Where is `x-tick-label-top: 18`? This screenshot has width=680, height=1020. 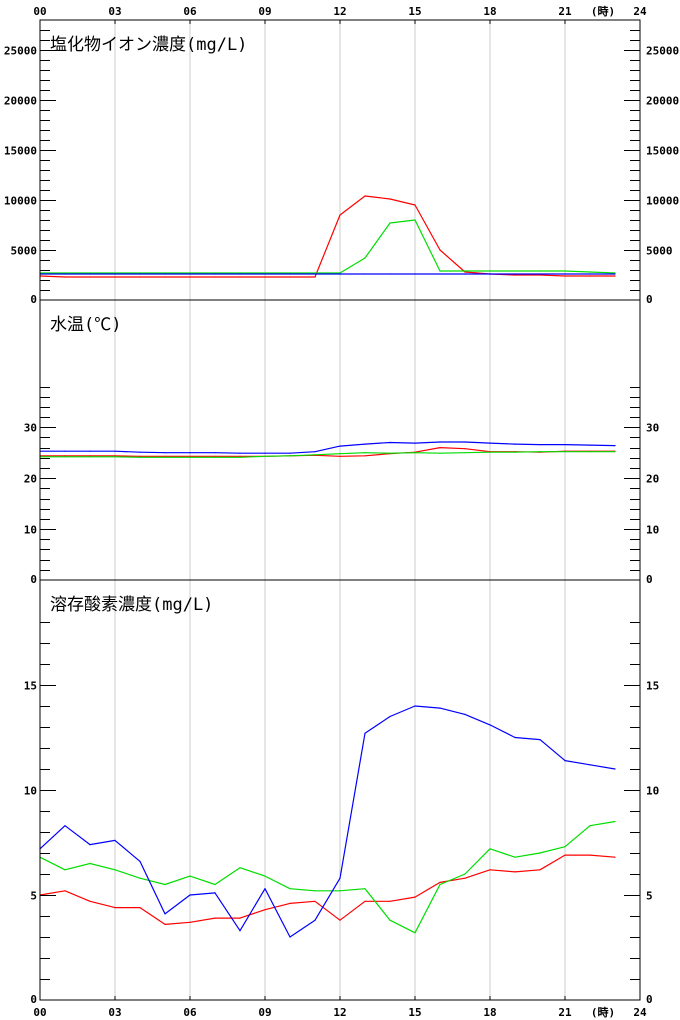 x-tick-label-top: 18 is located at coordinates (489, 11).